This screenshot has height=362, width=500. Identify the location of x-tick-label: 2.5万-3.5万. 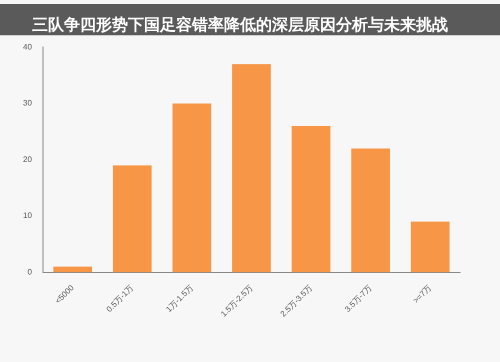
(296, 301).